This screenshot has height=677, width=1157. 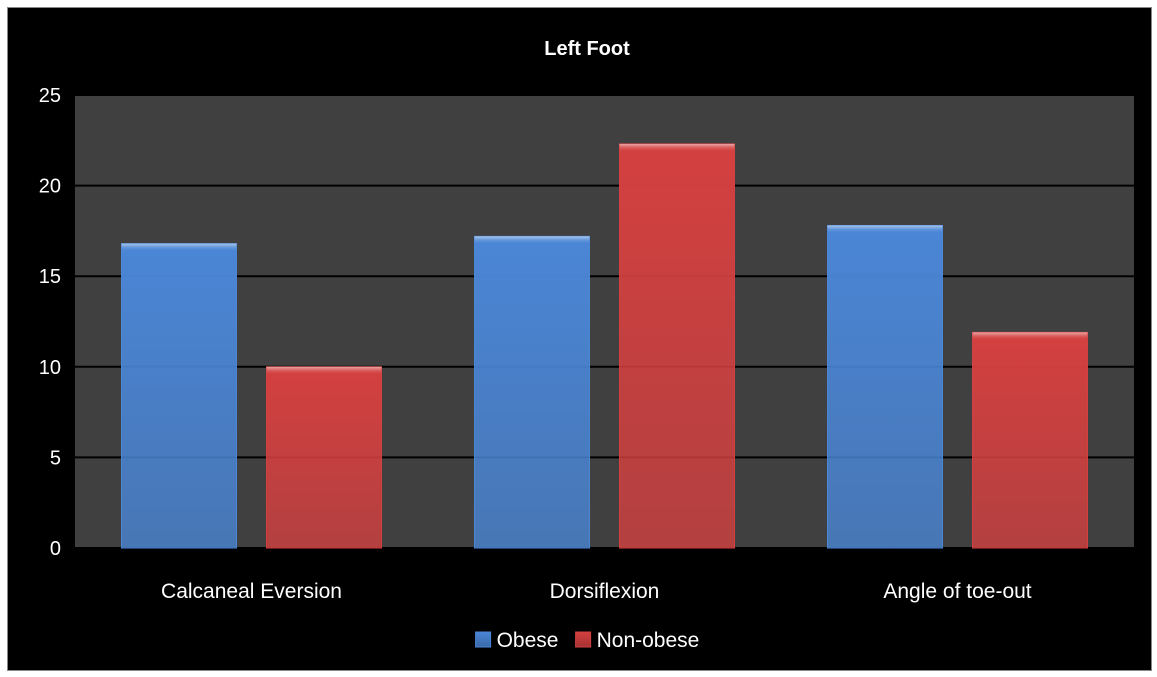 I want to click on legend: Obese Non-obese, so click(x=587, y=640).